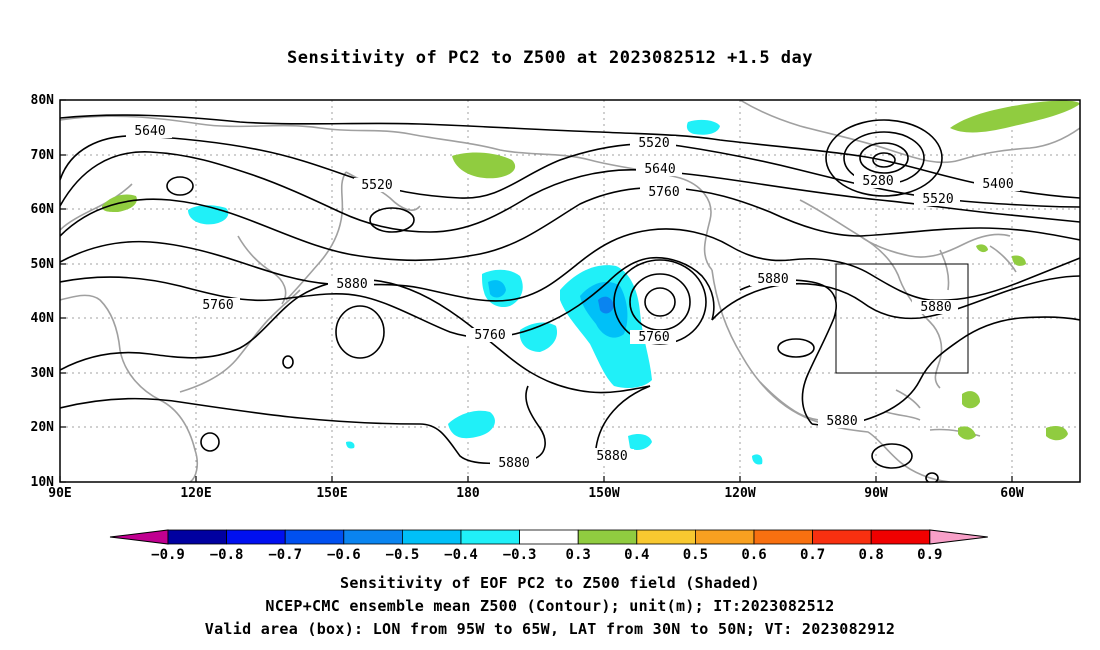  I want to click on colorbar-label: −0.9, so click(168, 555).